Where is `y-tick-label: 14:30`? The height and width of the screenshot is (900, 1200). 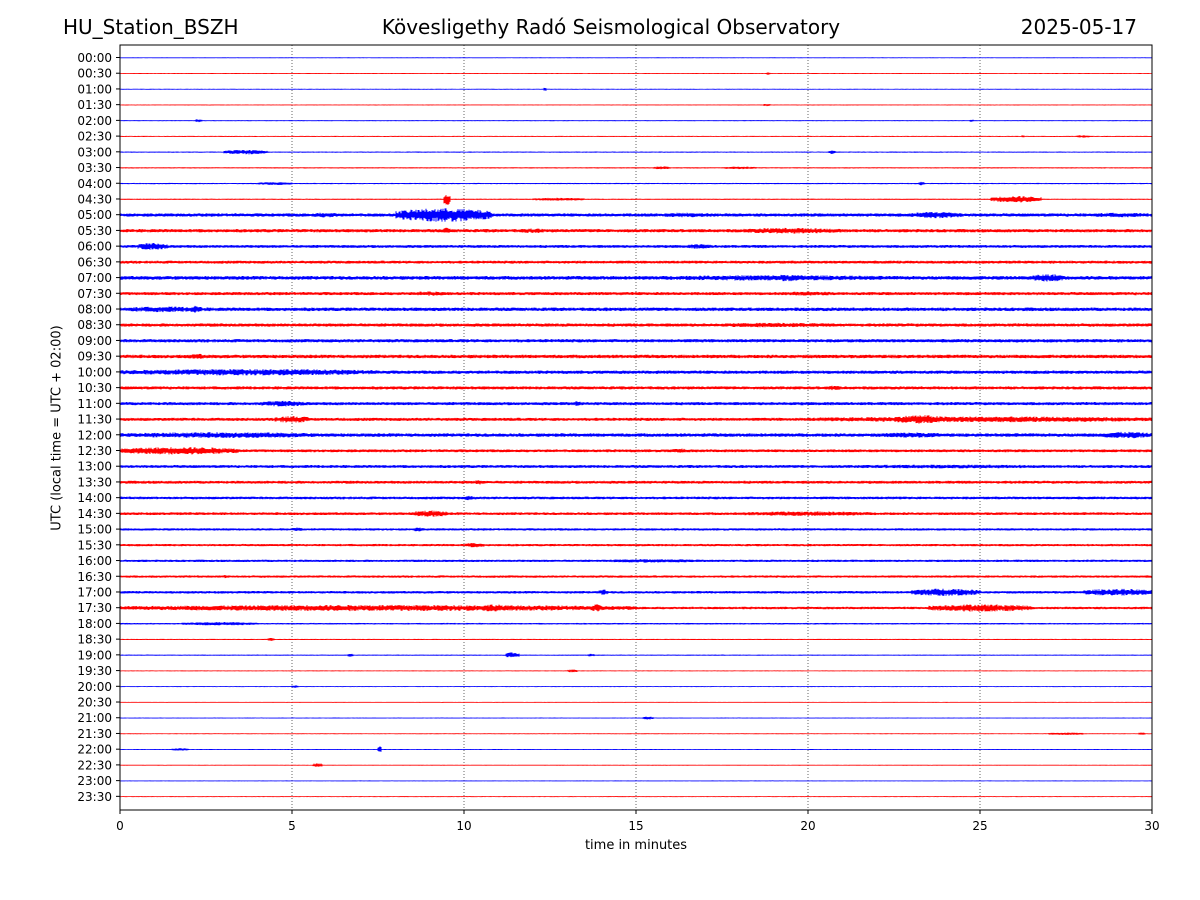
y-tick-label: 14:30 is located at coordinates (94, 514).